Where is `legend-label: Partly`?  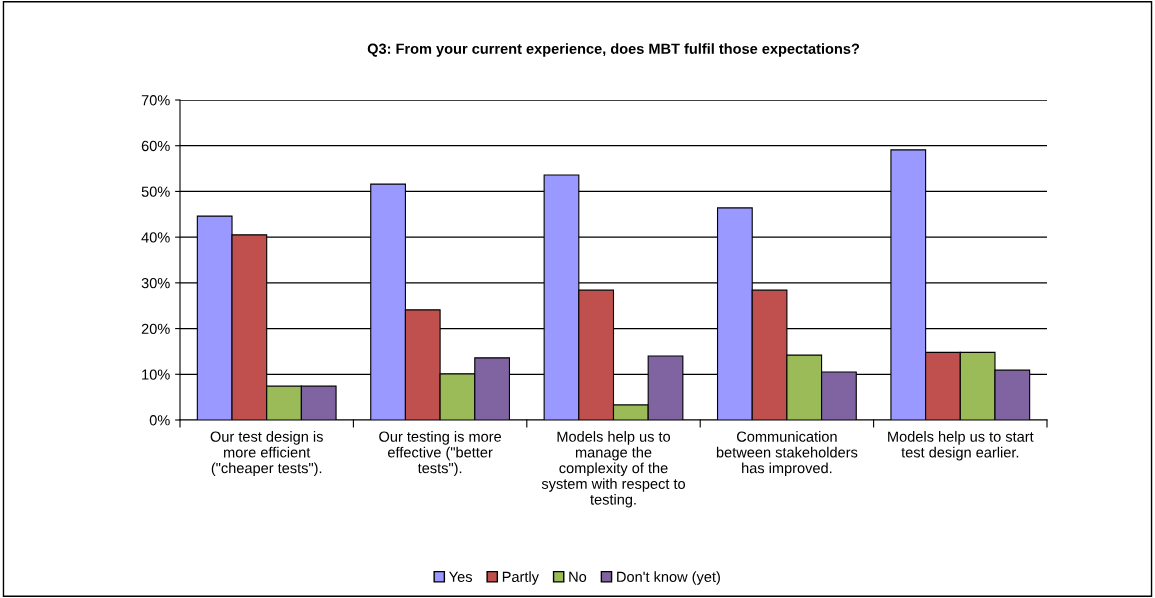
legend-label: Partly is located at coordinates (520, 578).